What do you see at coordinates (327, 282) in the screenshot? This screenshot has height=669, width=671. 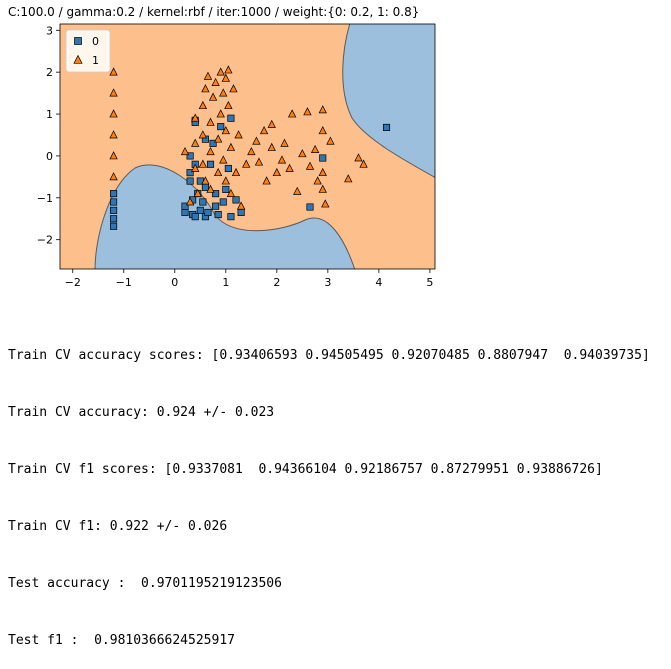 I see `x-tick-label: 3` at bounding box center [327, 282].